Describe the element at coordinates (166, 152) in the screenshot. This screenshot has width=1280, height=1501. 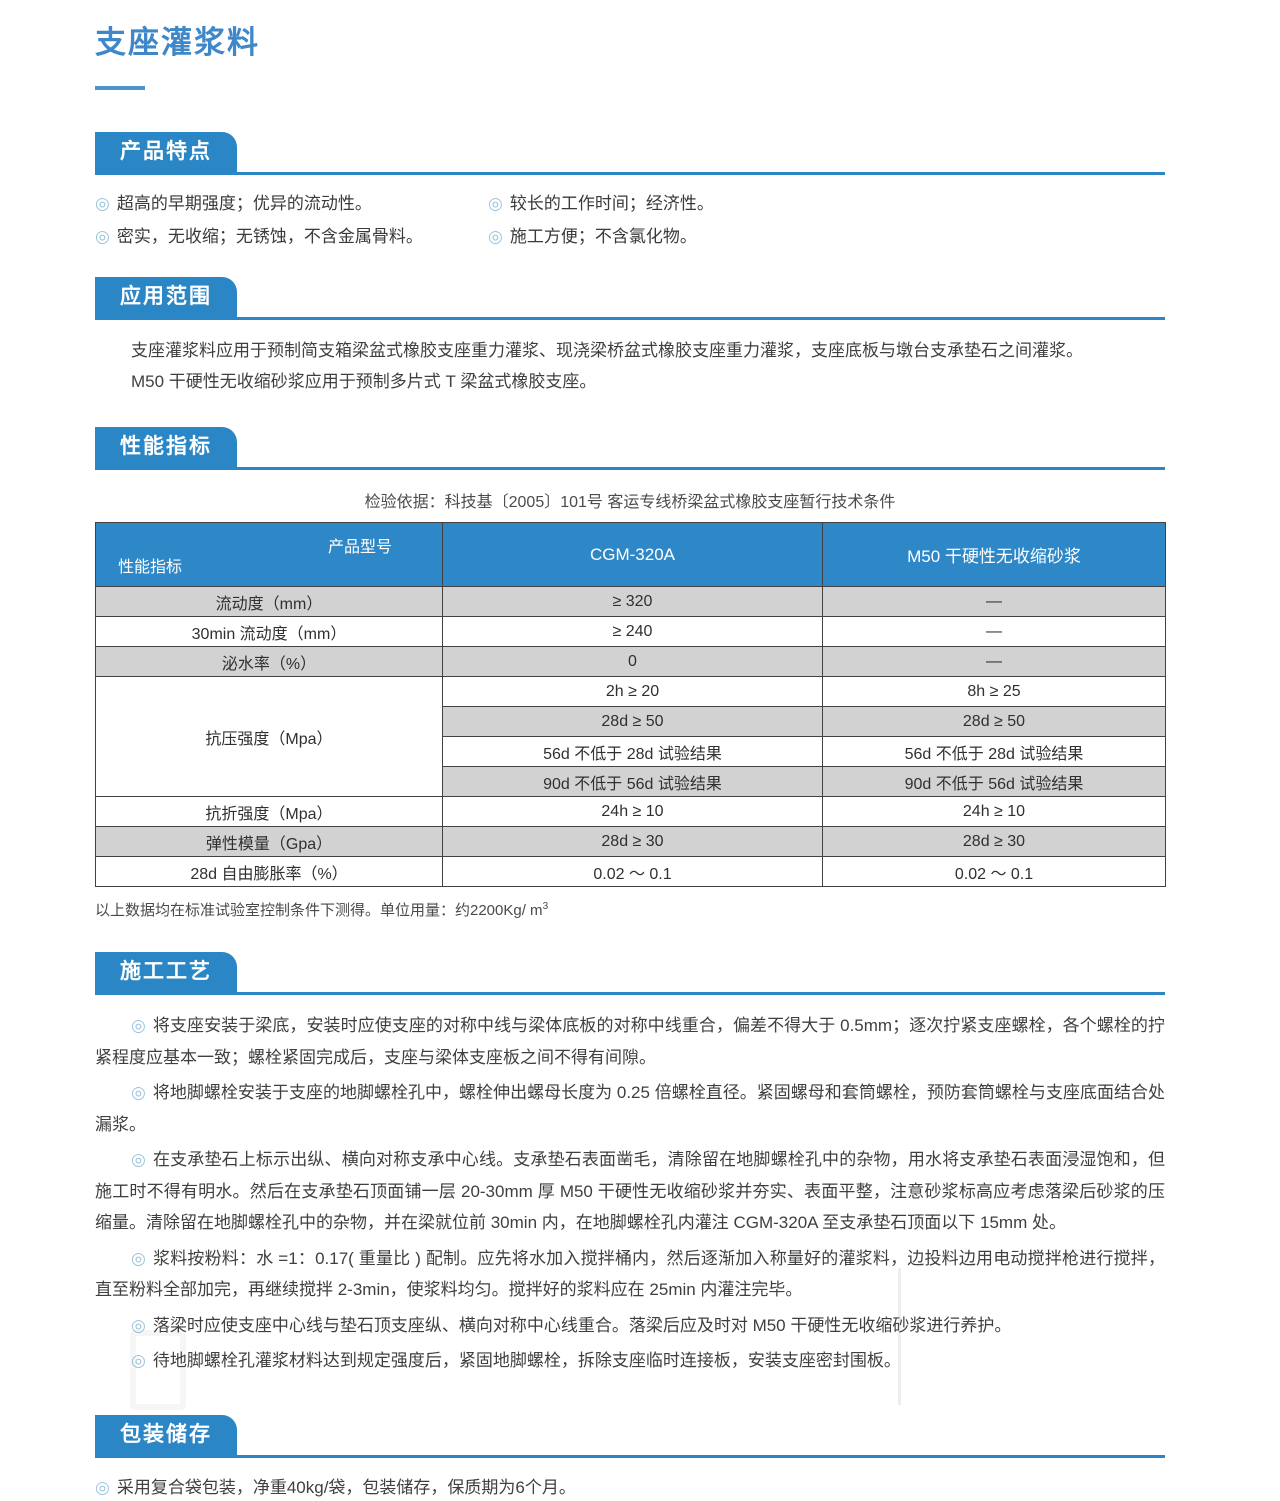
I see `section-tab-features: 产品特点` at that location.